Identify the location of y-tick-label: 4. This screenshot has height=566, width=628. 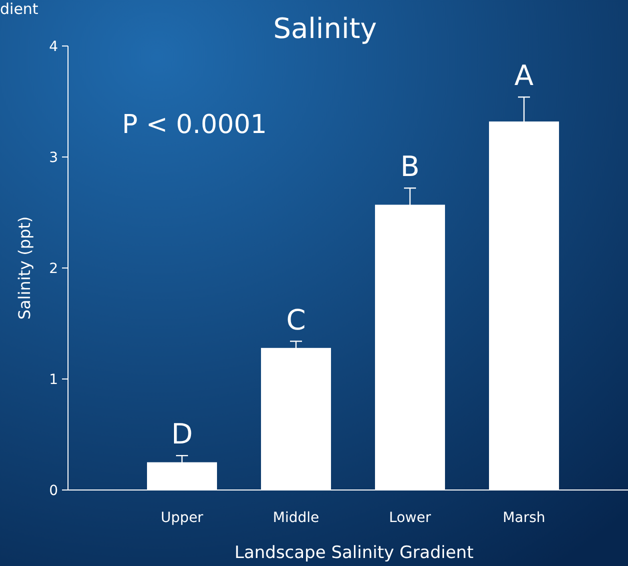
(53, 46).